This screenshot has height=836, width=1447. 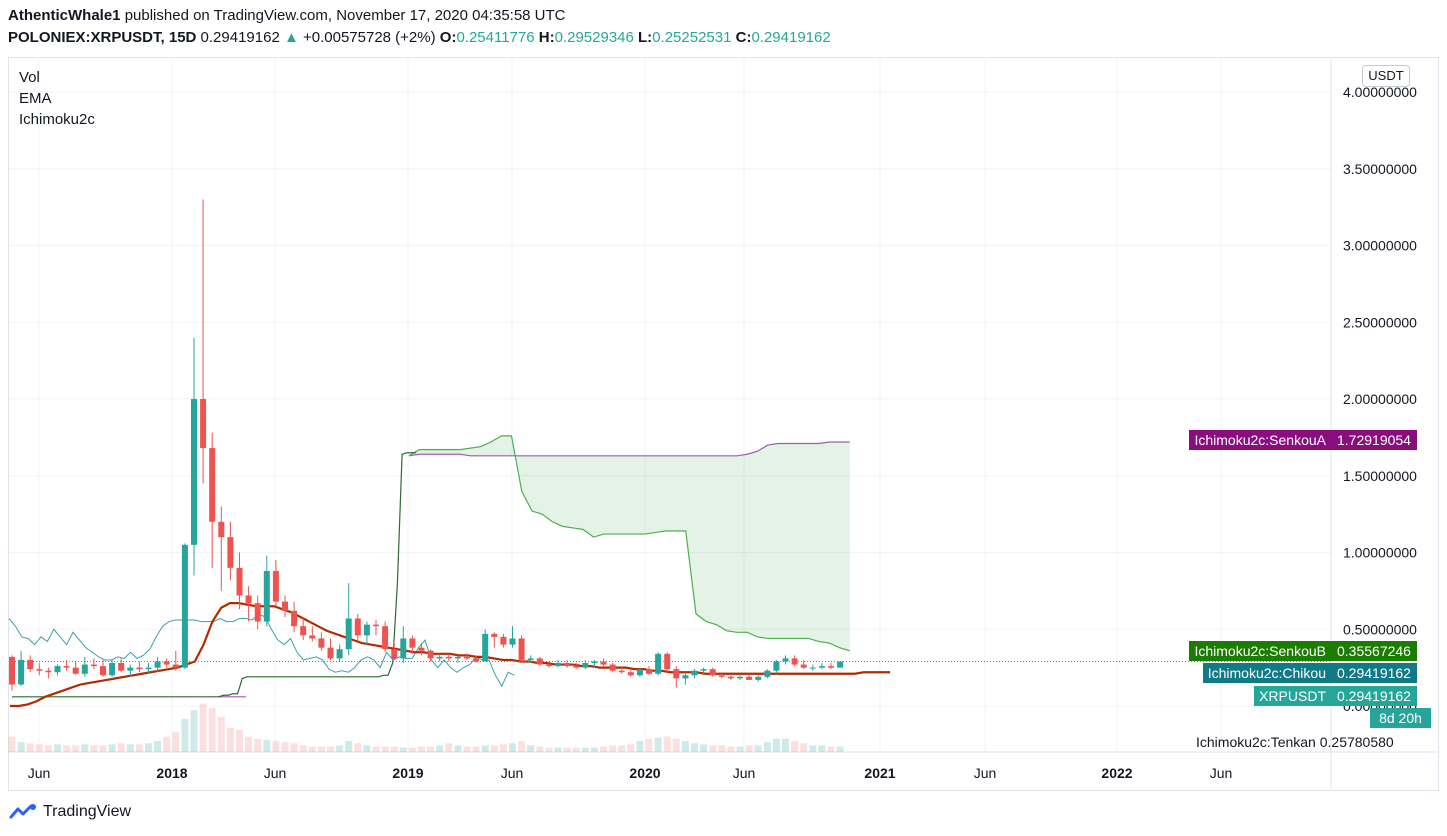 I want to click on tradingview-brand: TradingView, so click(x=70, y=812).